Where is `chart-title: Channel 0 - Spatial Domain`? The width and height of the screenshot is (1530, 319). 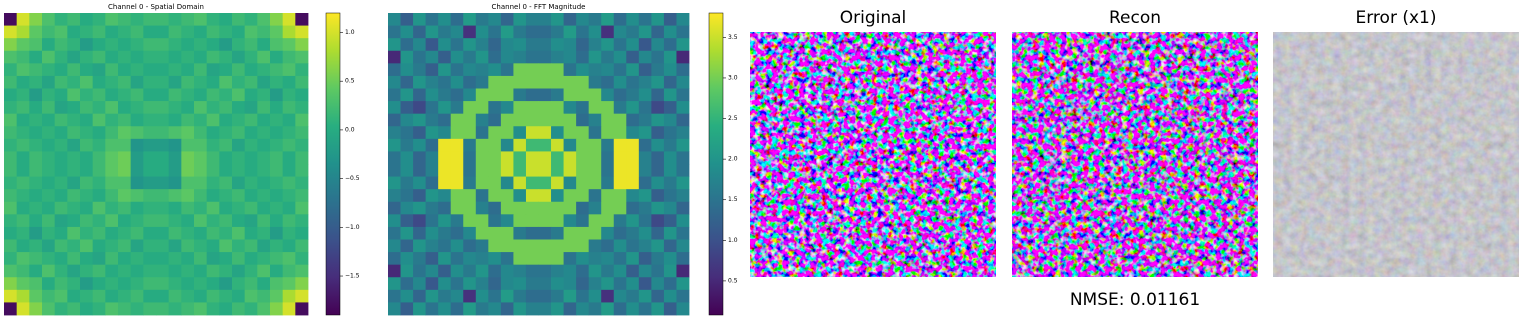 chart-title: Channel 0 - Spatial Domain is located at coordinates (156, 7).